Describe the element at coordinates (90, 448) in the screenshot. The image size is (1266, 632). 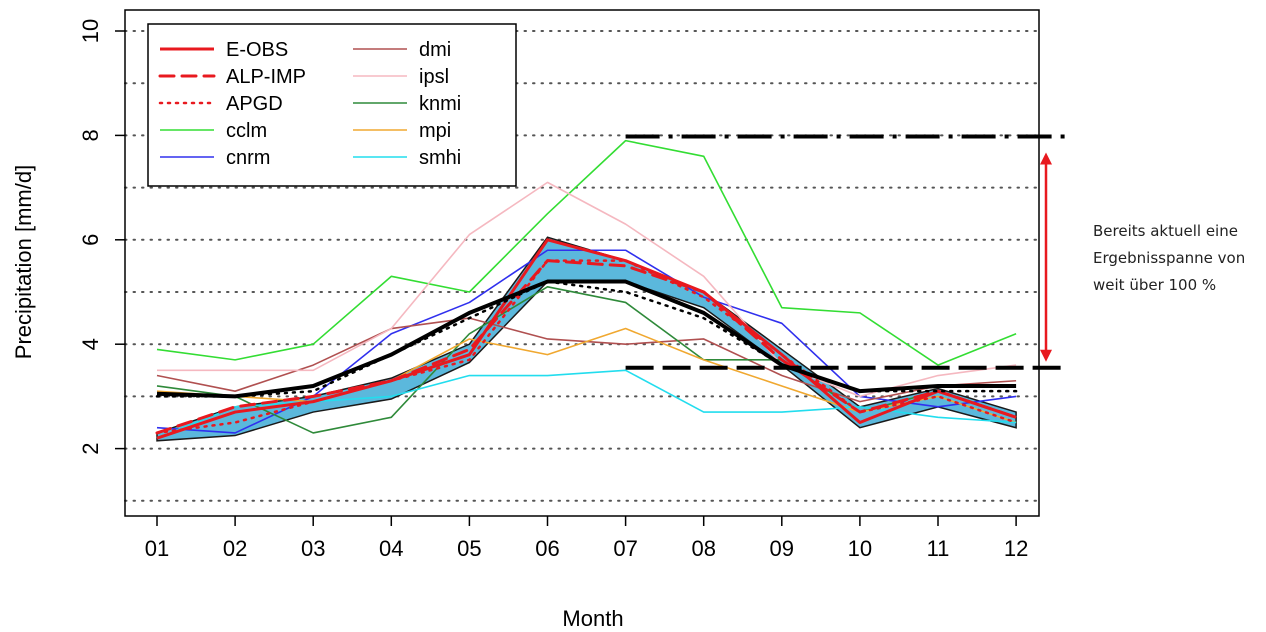
I see `y-tick-label: 2` at that location.